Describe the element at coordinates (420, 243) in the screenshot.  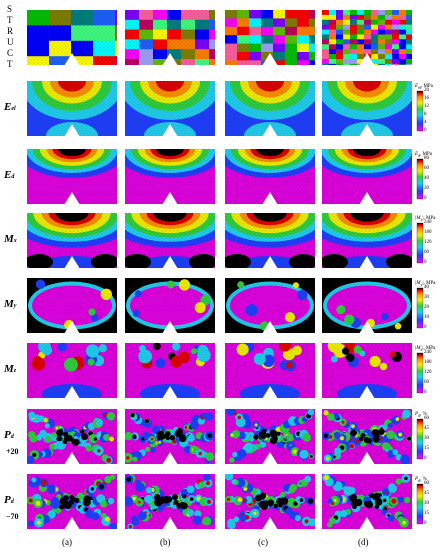
I see `colorbar-mx` at that location.